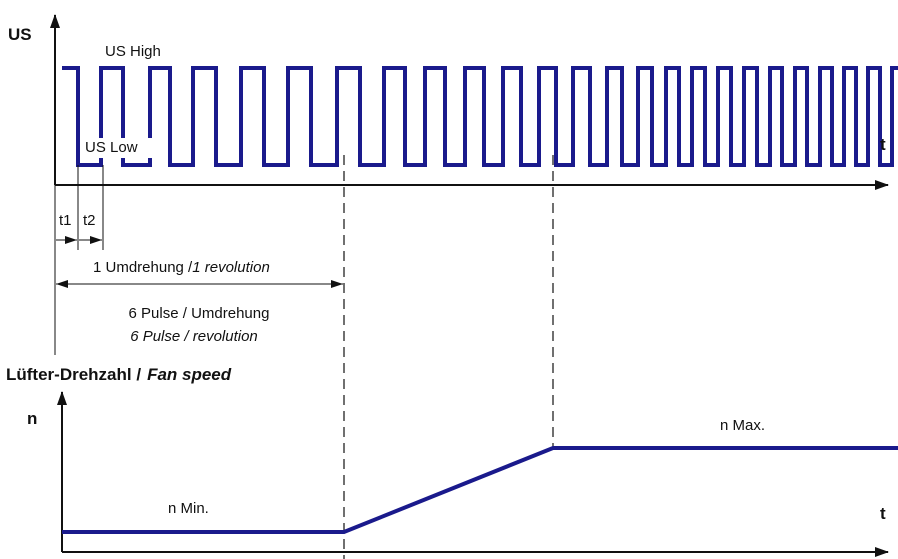 This screenshot has height=559, width=898. Describe the element at coordinates (189, 374) in the screenshot. I see `fan-speed-title-en: Fan speed` at that location.